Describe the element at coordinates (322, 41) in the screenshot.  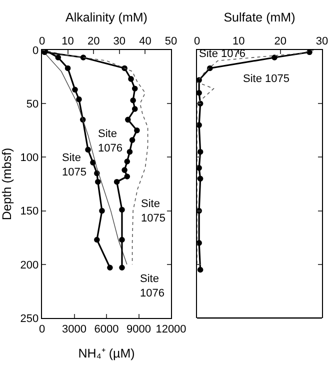
I see `x-tick-label: 30` at that location.